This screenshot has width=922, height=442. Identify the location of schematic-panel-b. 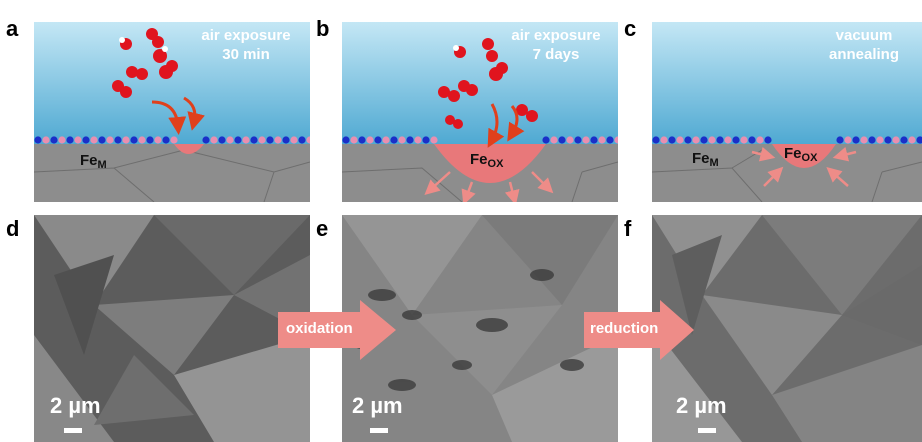
(480, 112).